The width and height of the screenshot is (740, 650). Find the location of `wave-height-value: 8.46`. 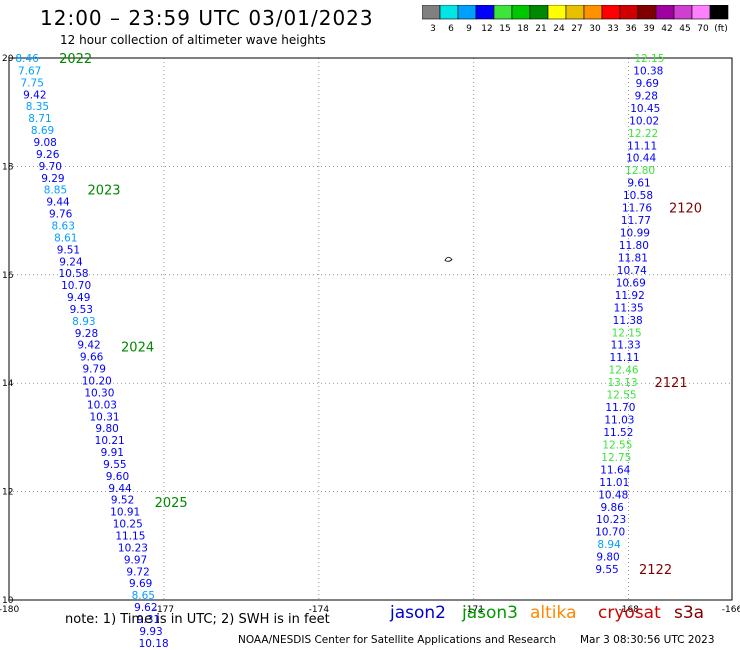

wave-height-value: 8.46 is located at coordinates (27, 59).